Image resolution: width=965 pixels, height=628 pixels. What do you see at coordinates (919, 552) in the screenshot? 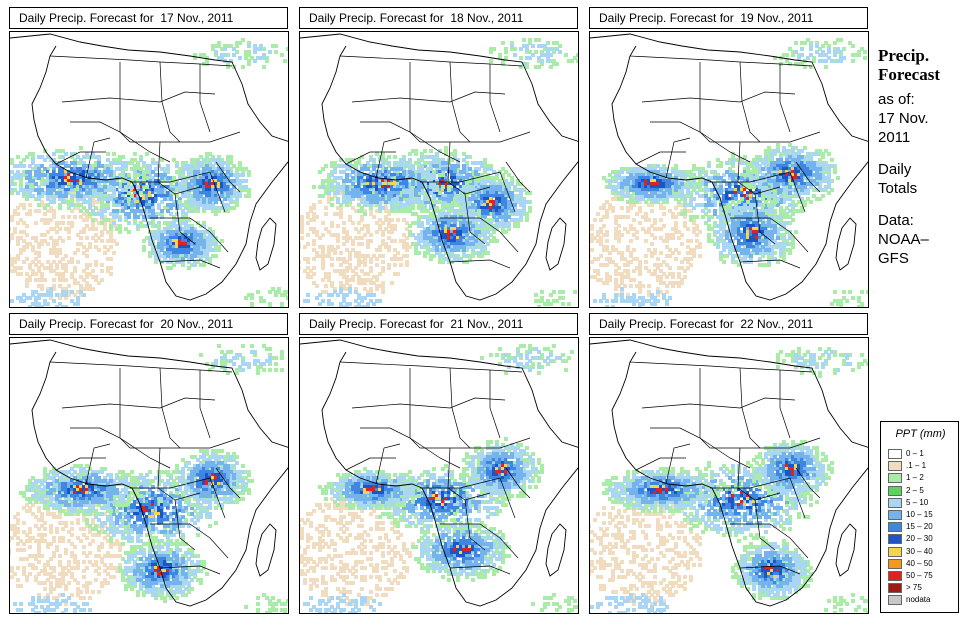
I see `legend-label: 30 – 40` at bounding box center [919, 552].